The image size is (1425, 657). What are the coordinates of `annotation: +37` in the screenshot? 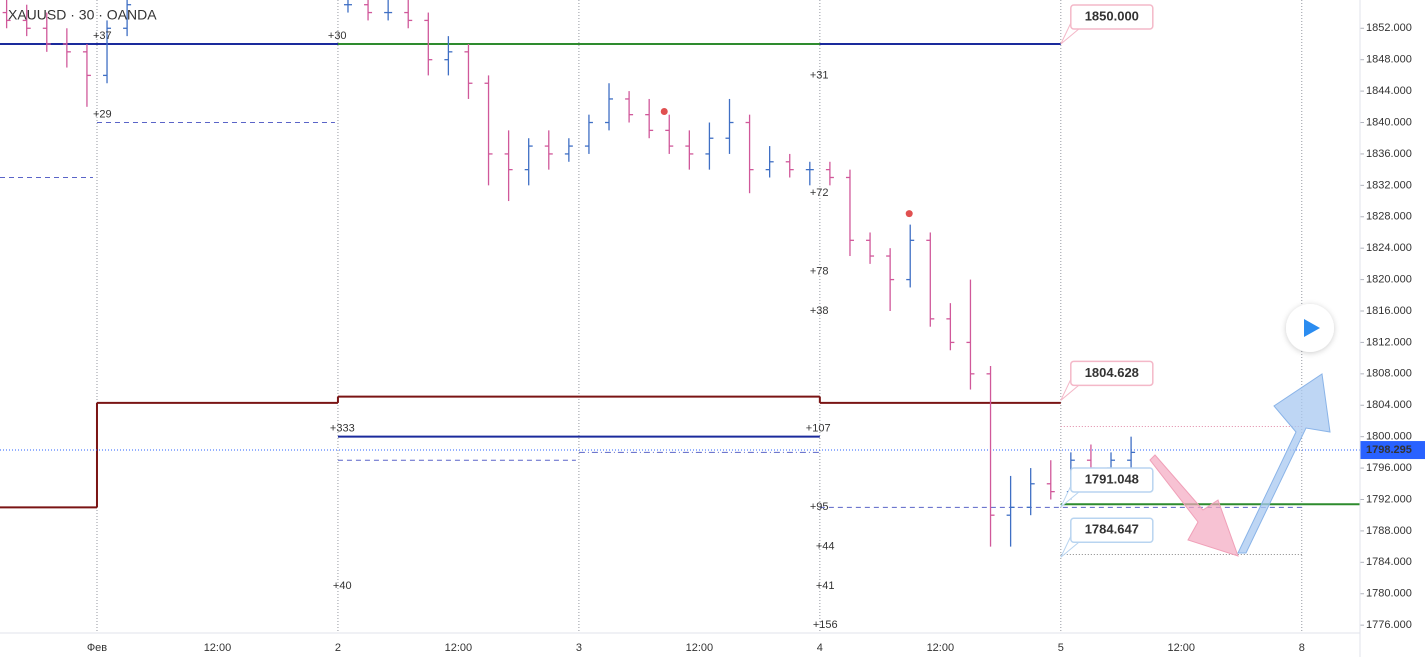 It's located at (102, 36).